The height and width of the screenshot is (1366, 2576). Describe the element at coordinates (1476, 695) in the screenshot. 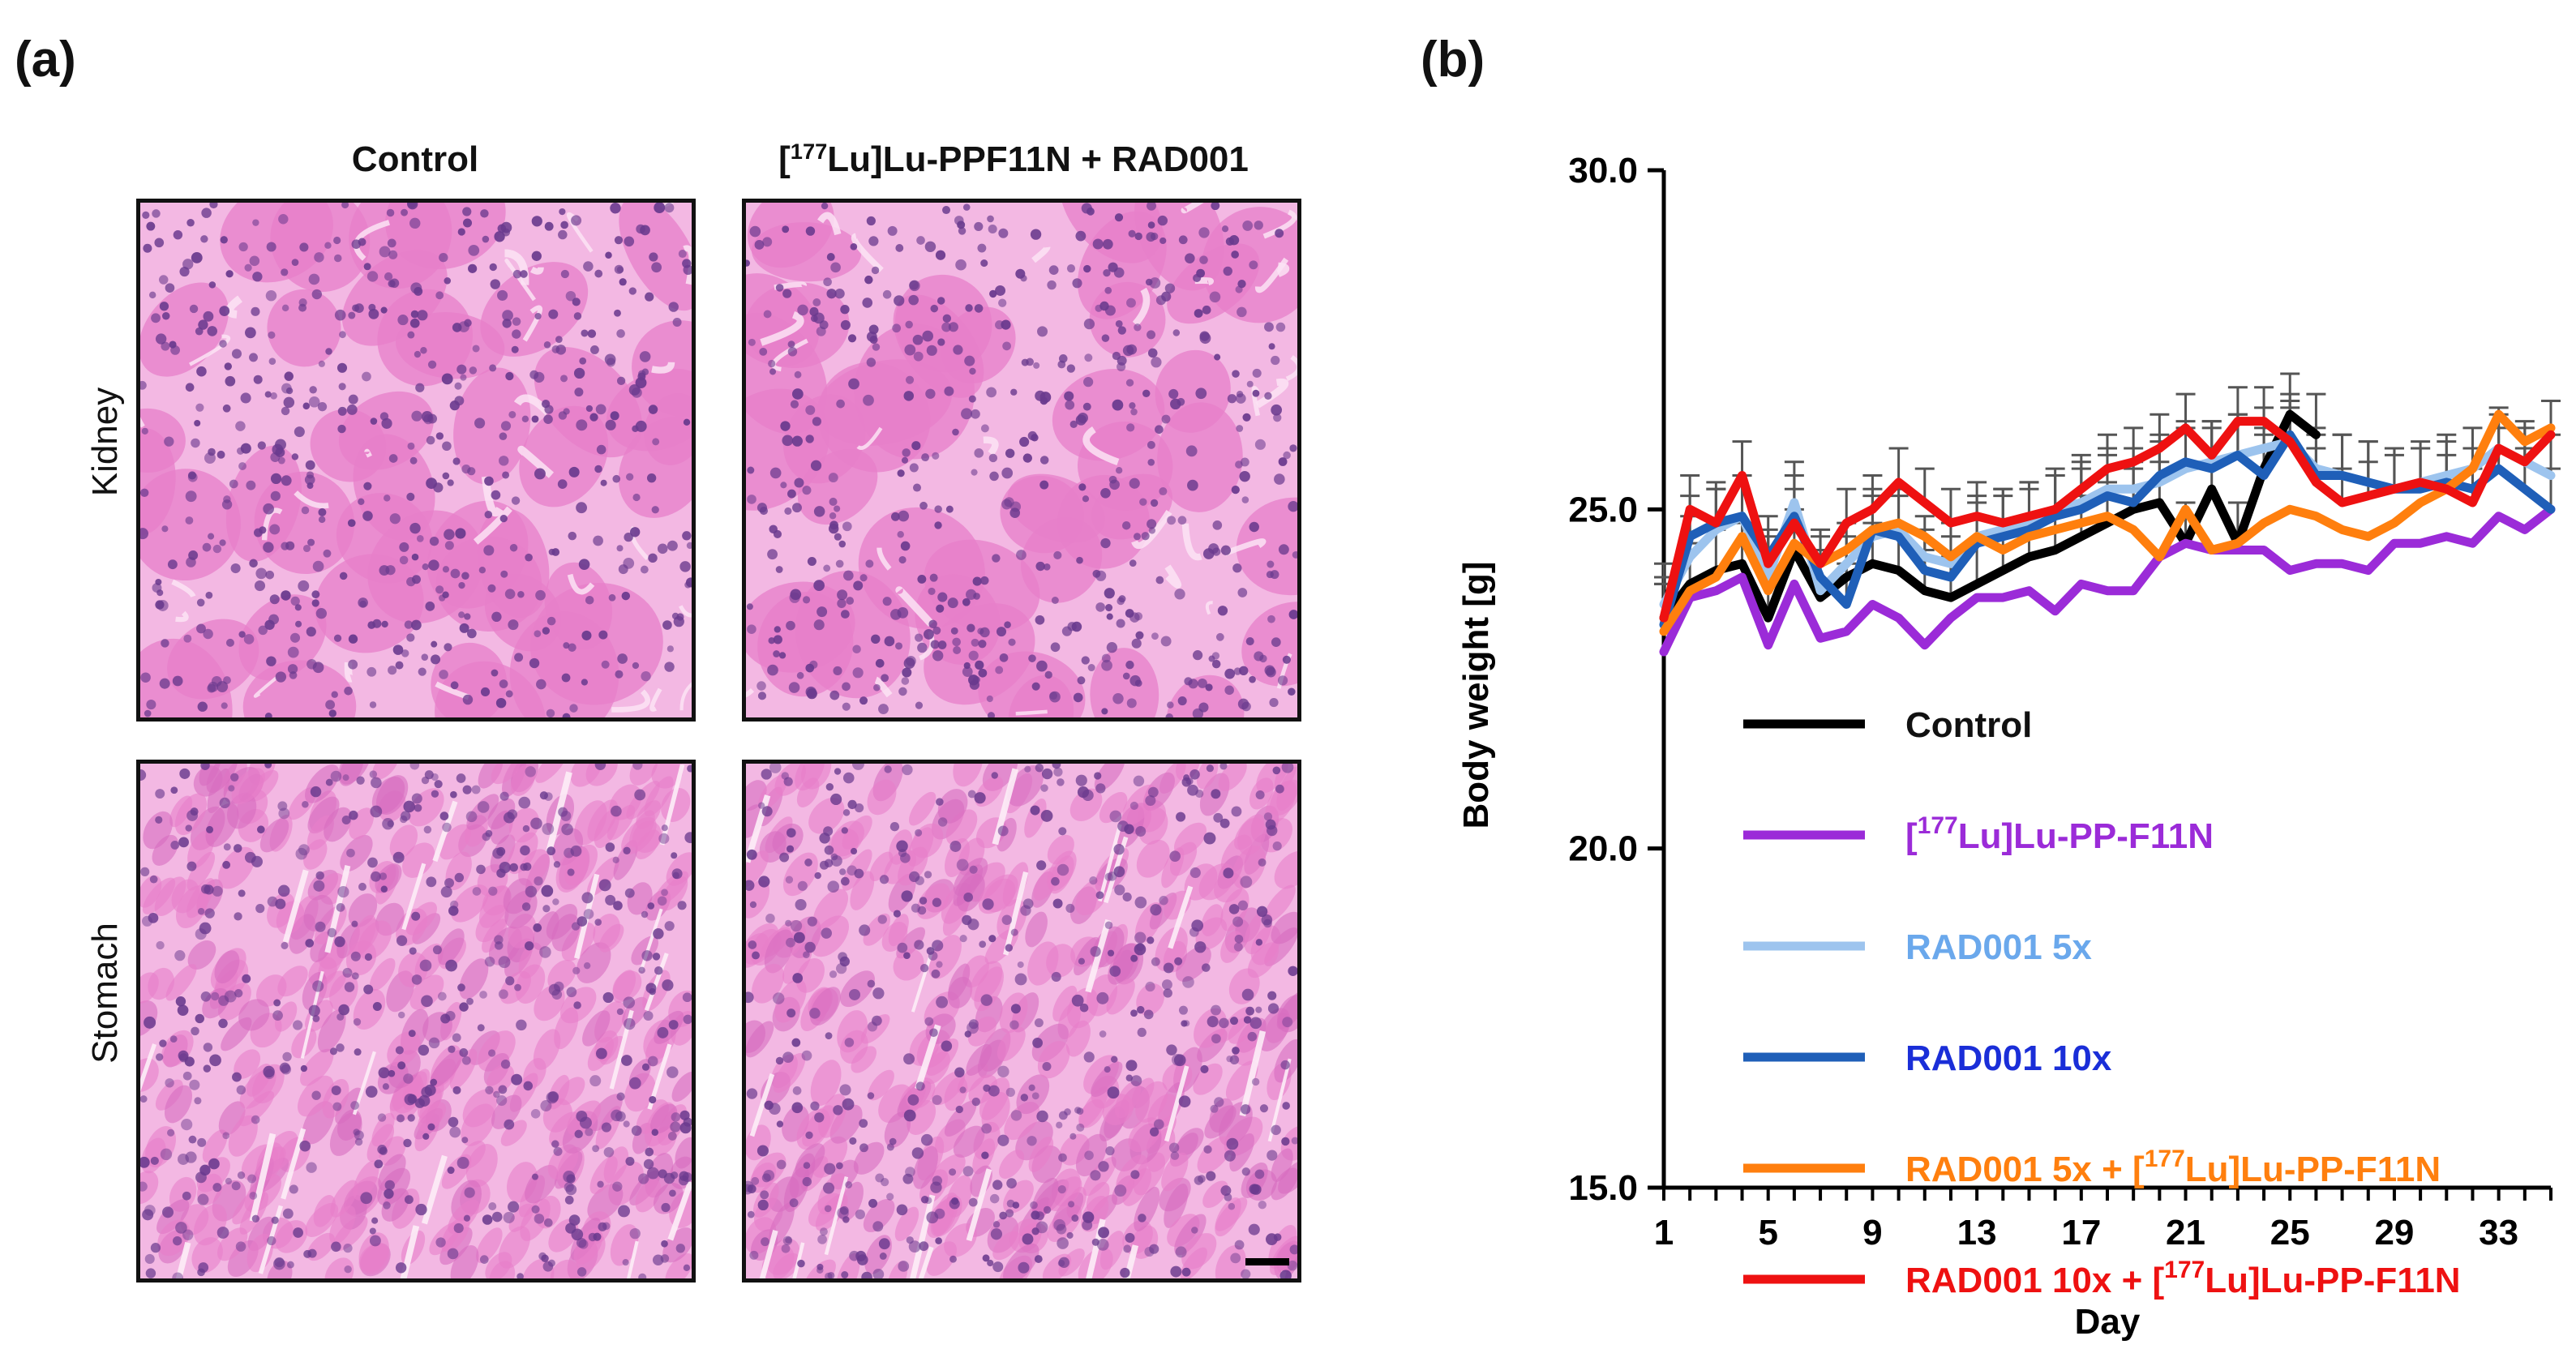

I see `y-axis-label: Body weight [g]` at that location.